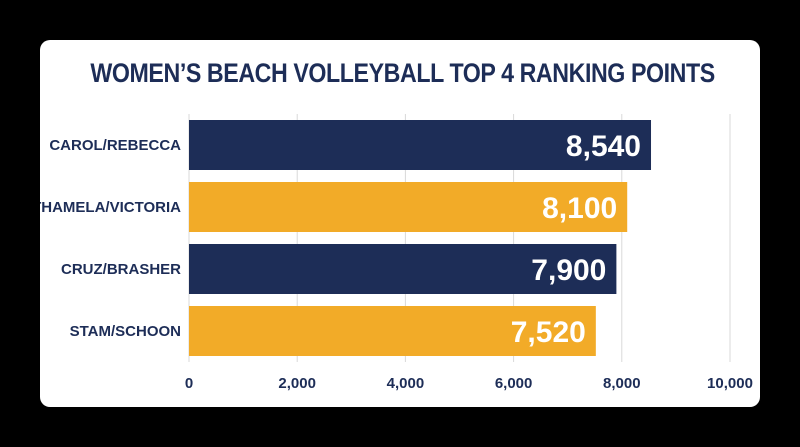 This screenshot has width=800, height=447. I want to click on x-tick-label: 6,000, so click(514, 383).